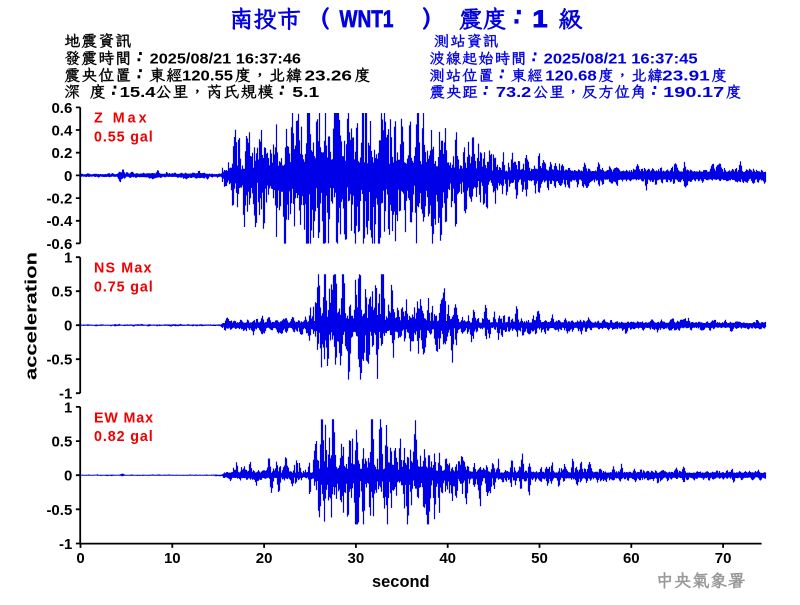  What do you see at coordinates (539, 558) in the screenshot?
I see `svg-text: 50` at bounding box center [539, 558].